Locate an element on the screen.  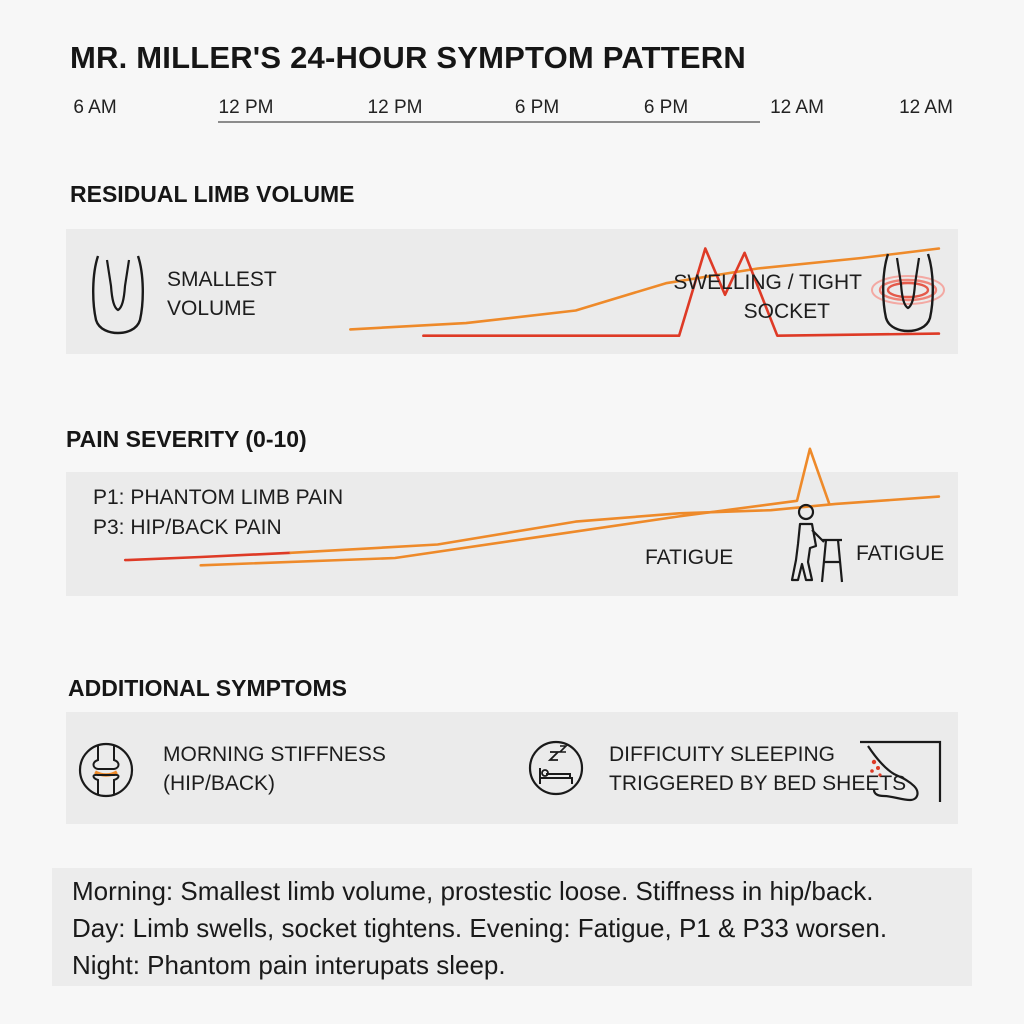
pain-panel is located at coordinates (512, 534).